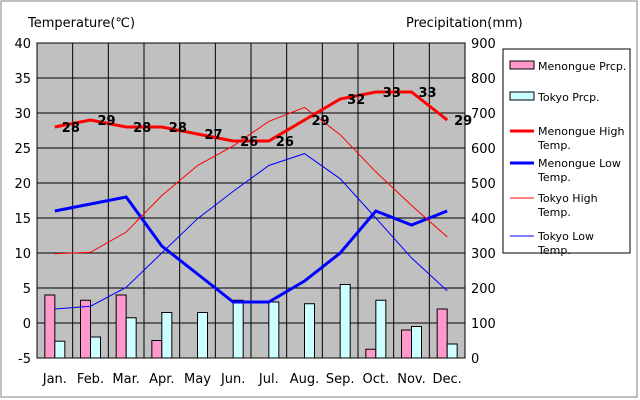 This screenshot has width=640, height=400. What do you see at coordinates (213, 135) in the screenshot?
I see `data-label: 27` at bounding box center [213, 135].